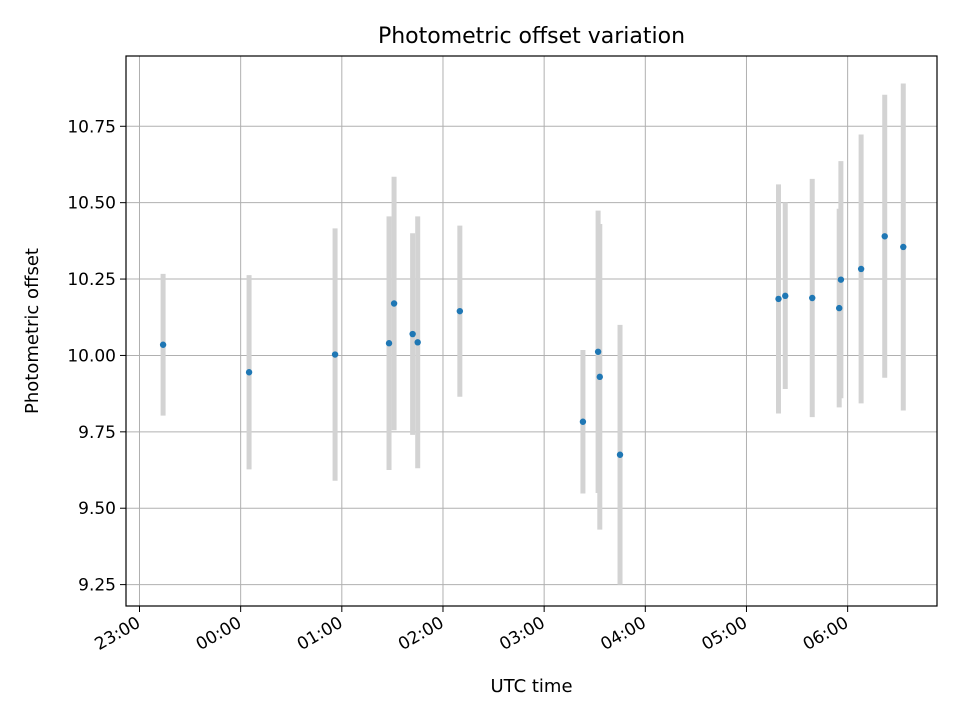 This screenshot has width=960, height=720. Describe the element at coordinates (91, 204) in the screenshot. I see `y-tick-label: 10.50` at that location.